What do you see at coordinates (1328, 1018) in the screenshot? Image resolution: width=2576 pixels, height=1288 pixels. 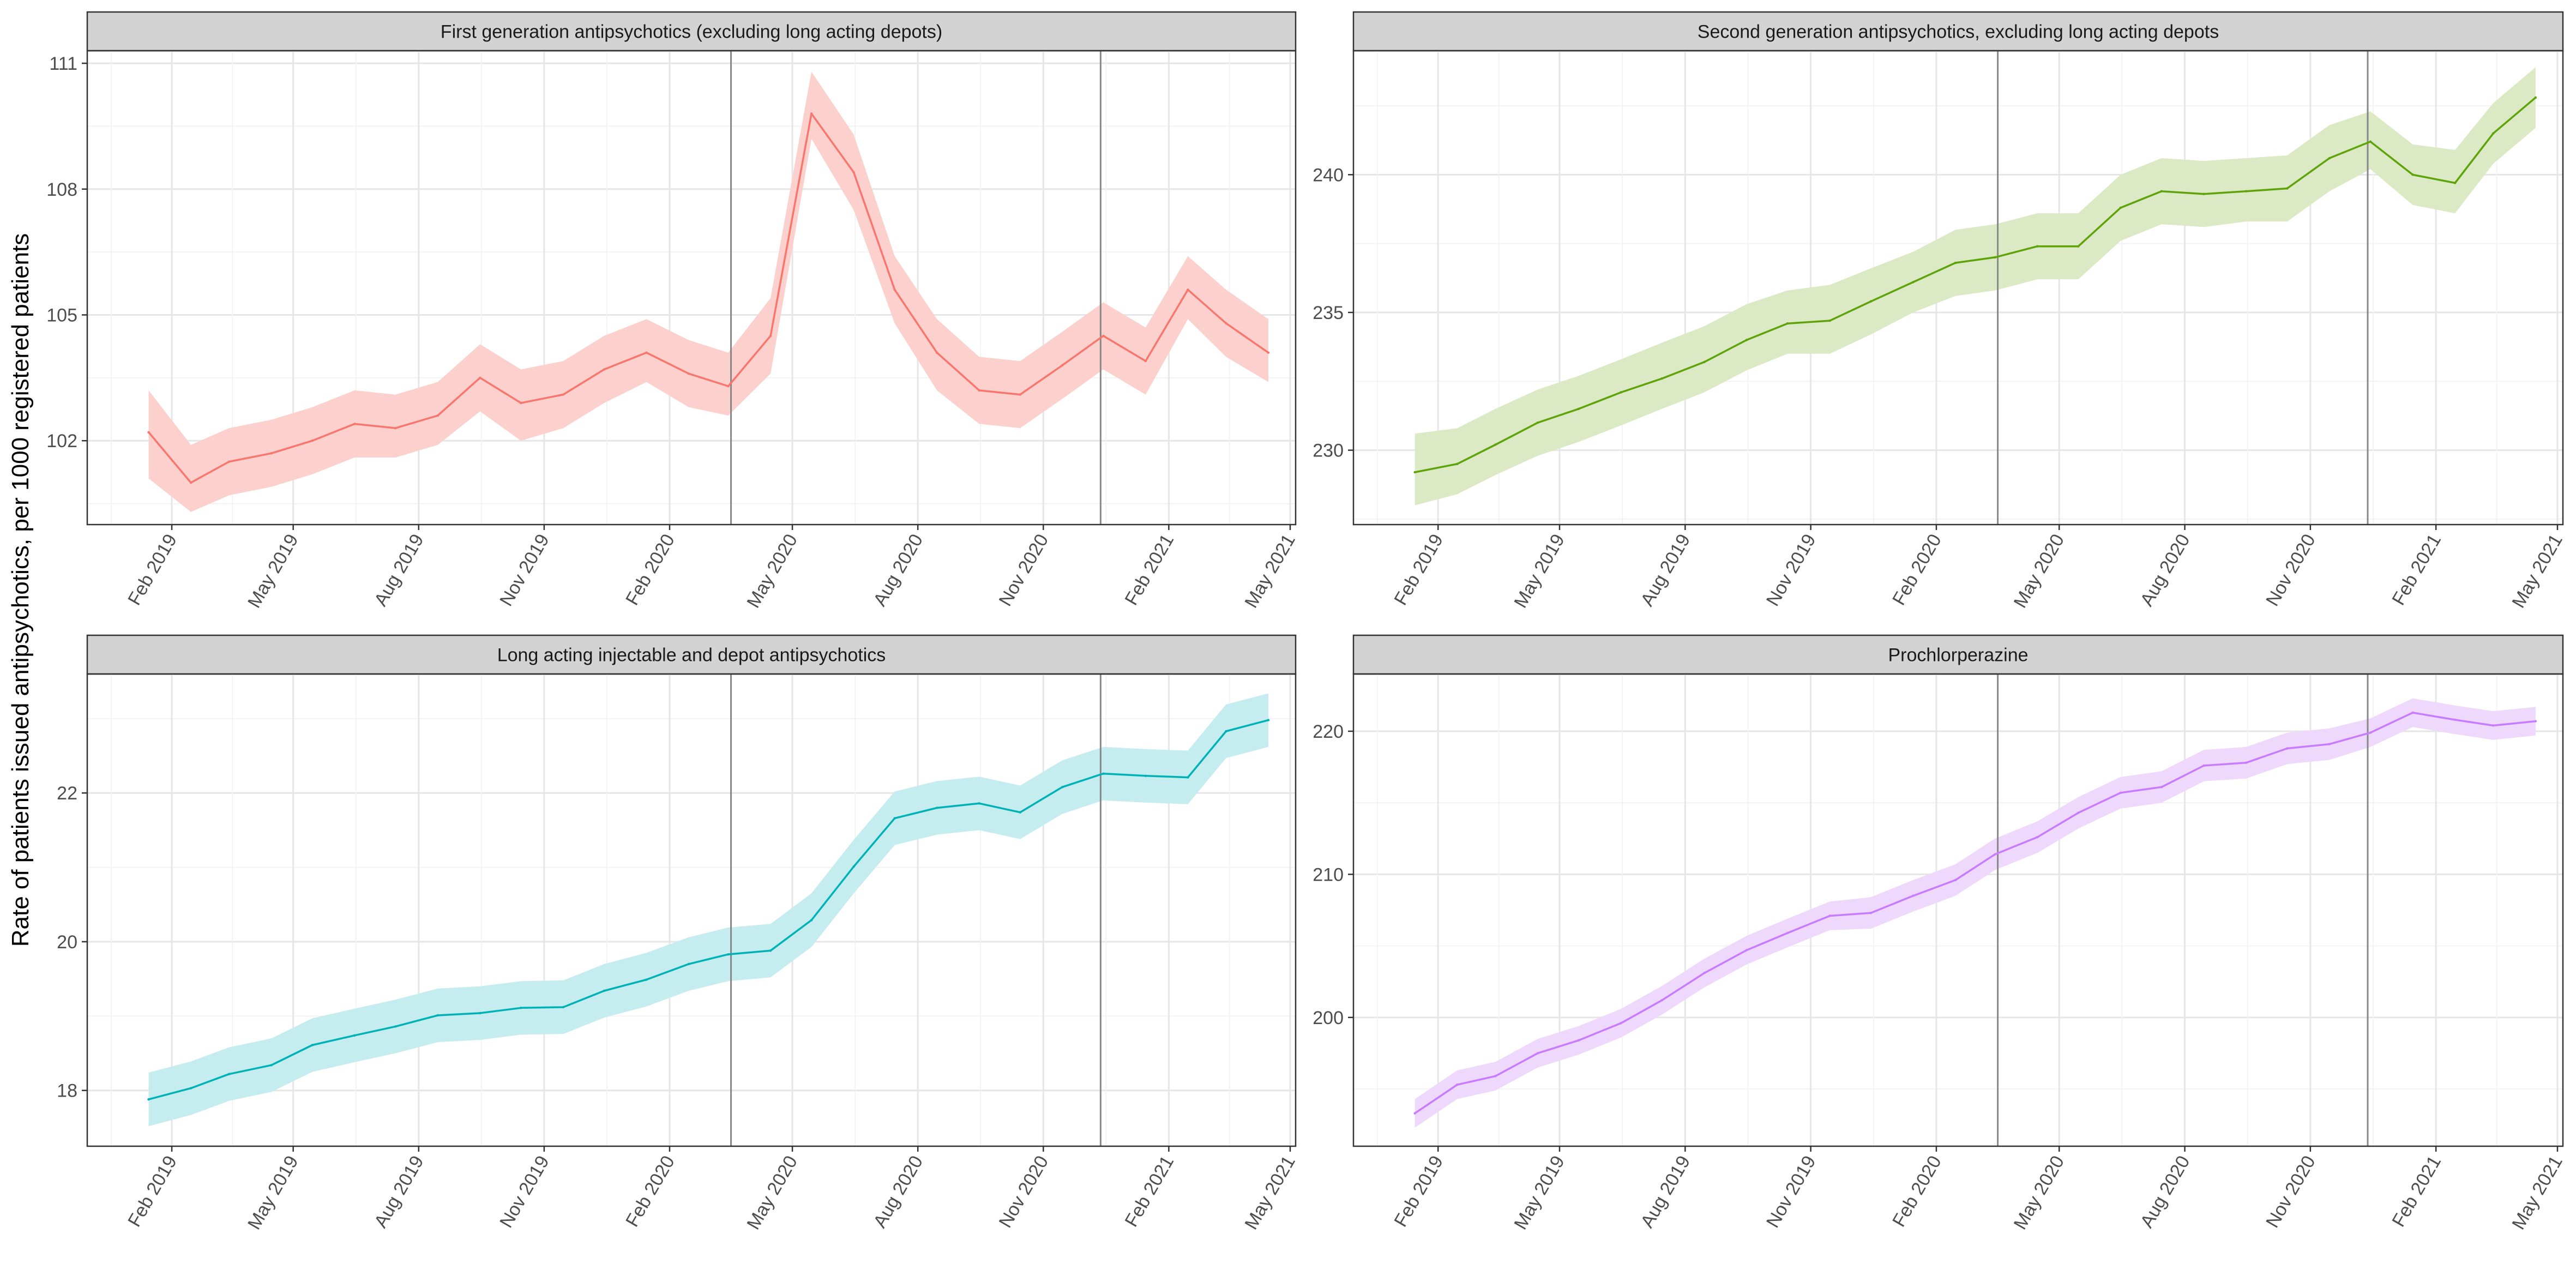 I see `y-tick-label: 200` at bounding box center [1328, 1018].